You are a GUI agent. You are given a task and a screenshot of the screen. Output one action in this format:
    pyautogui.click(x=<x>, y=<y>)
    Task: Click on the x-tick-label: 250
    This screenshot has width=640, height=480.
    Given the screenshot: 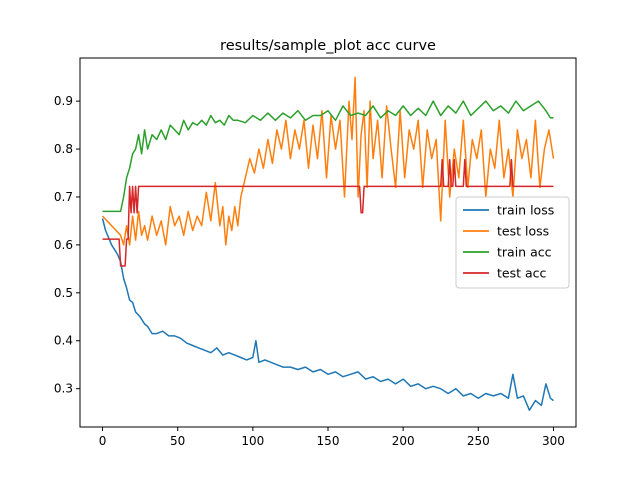 What is the action you would take?
    pyautogui.click(x=478, y=441)
    